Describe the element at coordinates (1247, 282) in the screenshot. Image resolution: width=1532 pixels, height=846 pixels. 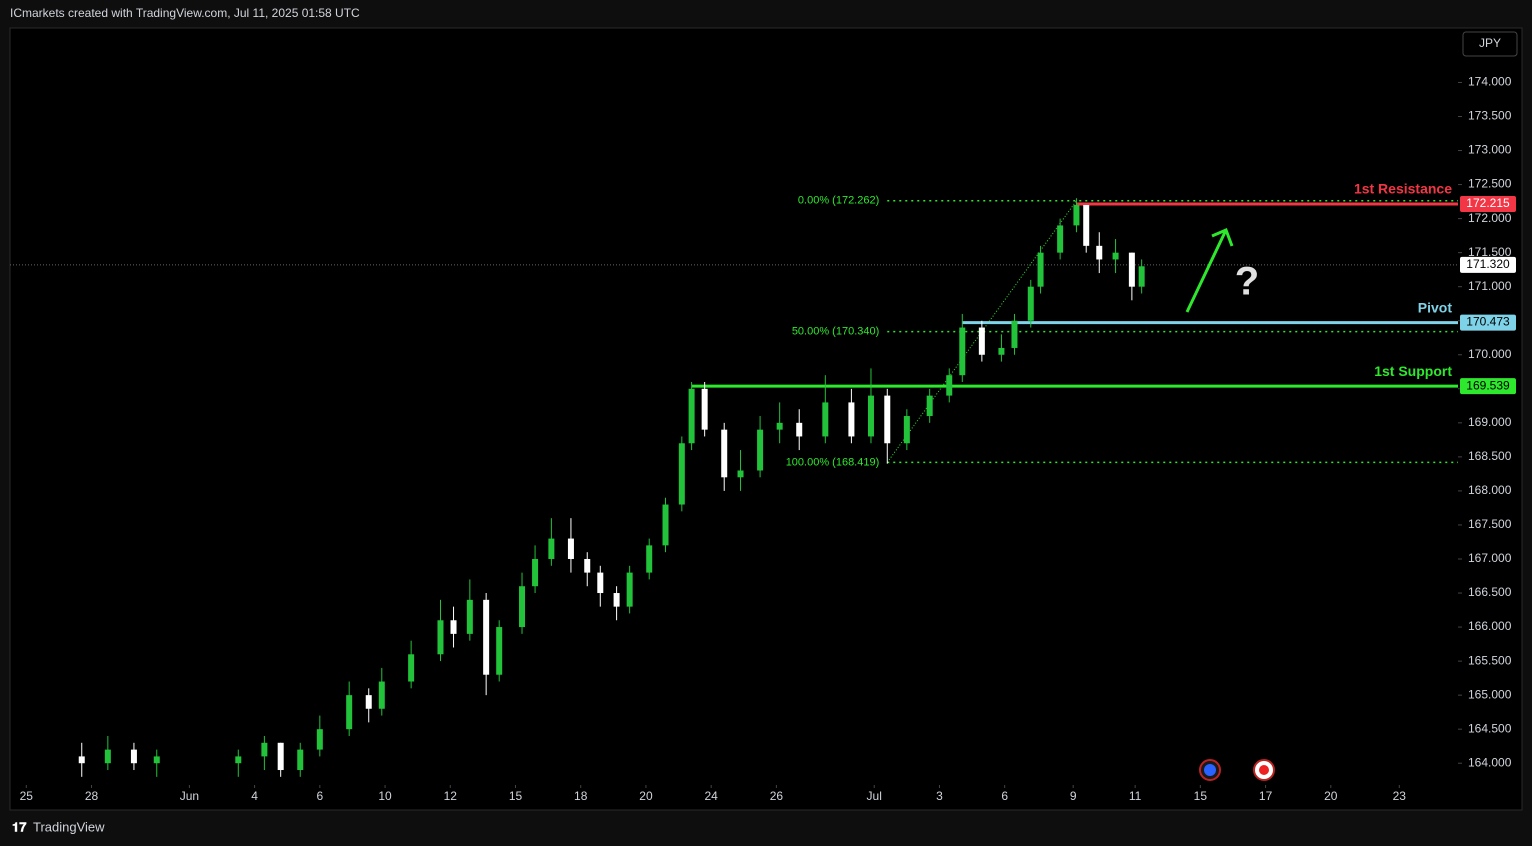
I see `annotation: ?` at that location.